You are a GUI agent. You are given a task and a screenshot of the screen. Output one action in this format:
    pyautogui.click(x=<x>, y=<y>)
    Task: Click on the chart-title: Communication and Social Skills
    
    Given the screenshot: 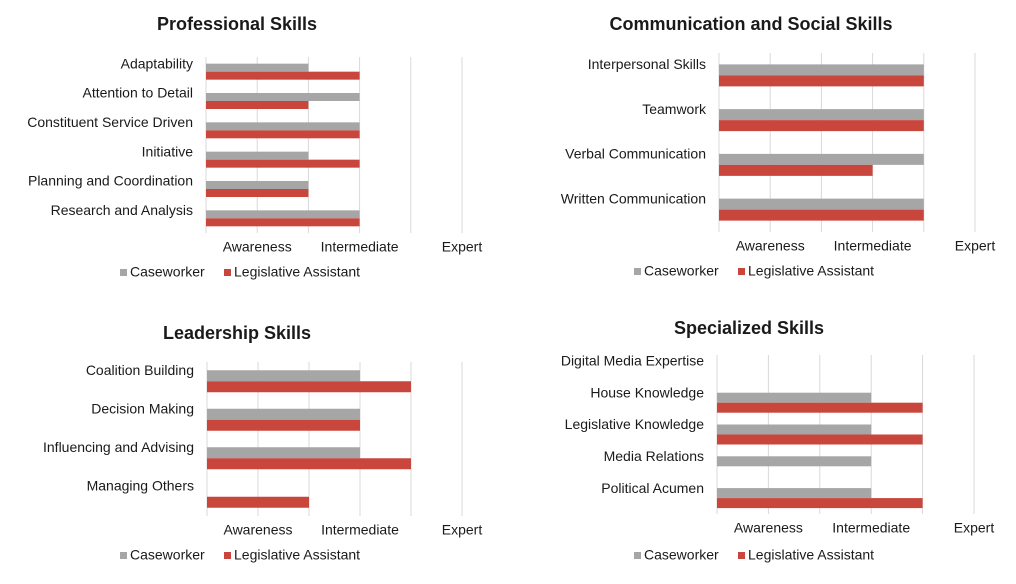 What is the action you would take?
    pyautogui.click(x=750, y=24)
    